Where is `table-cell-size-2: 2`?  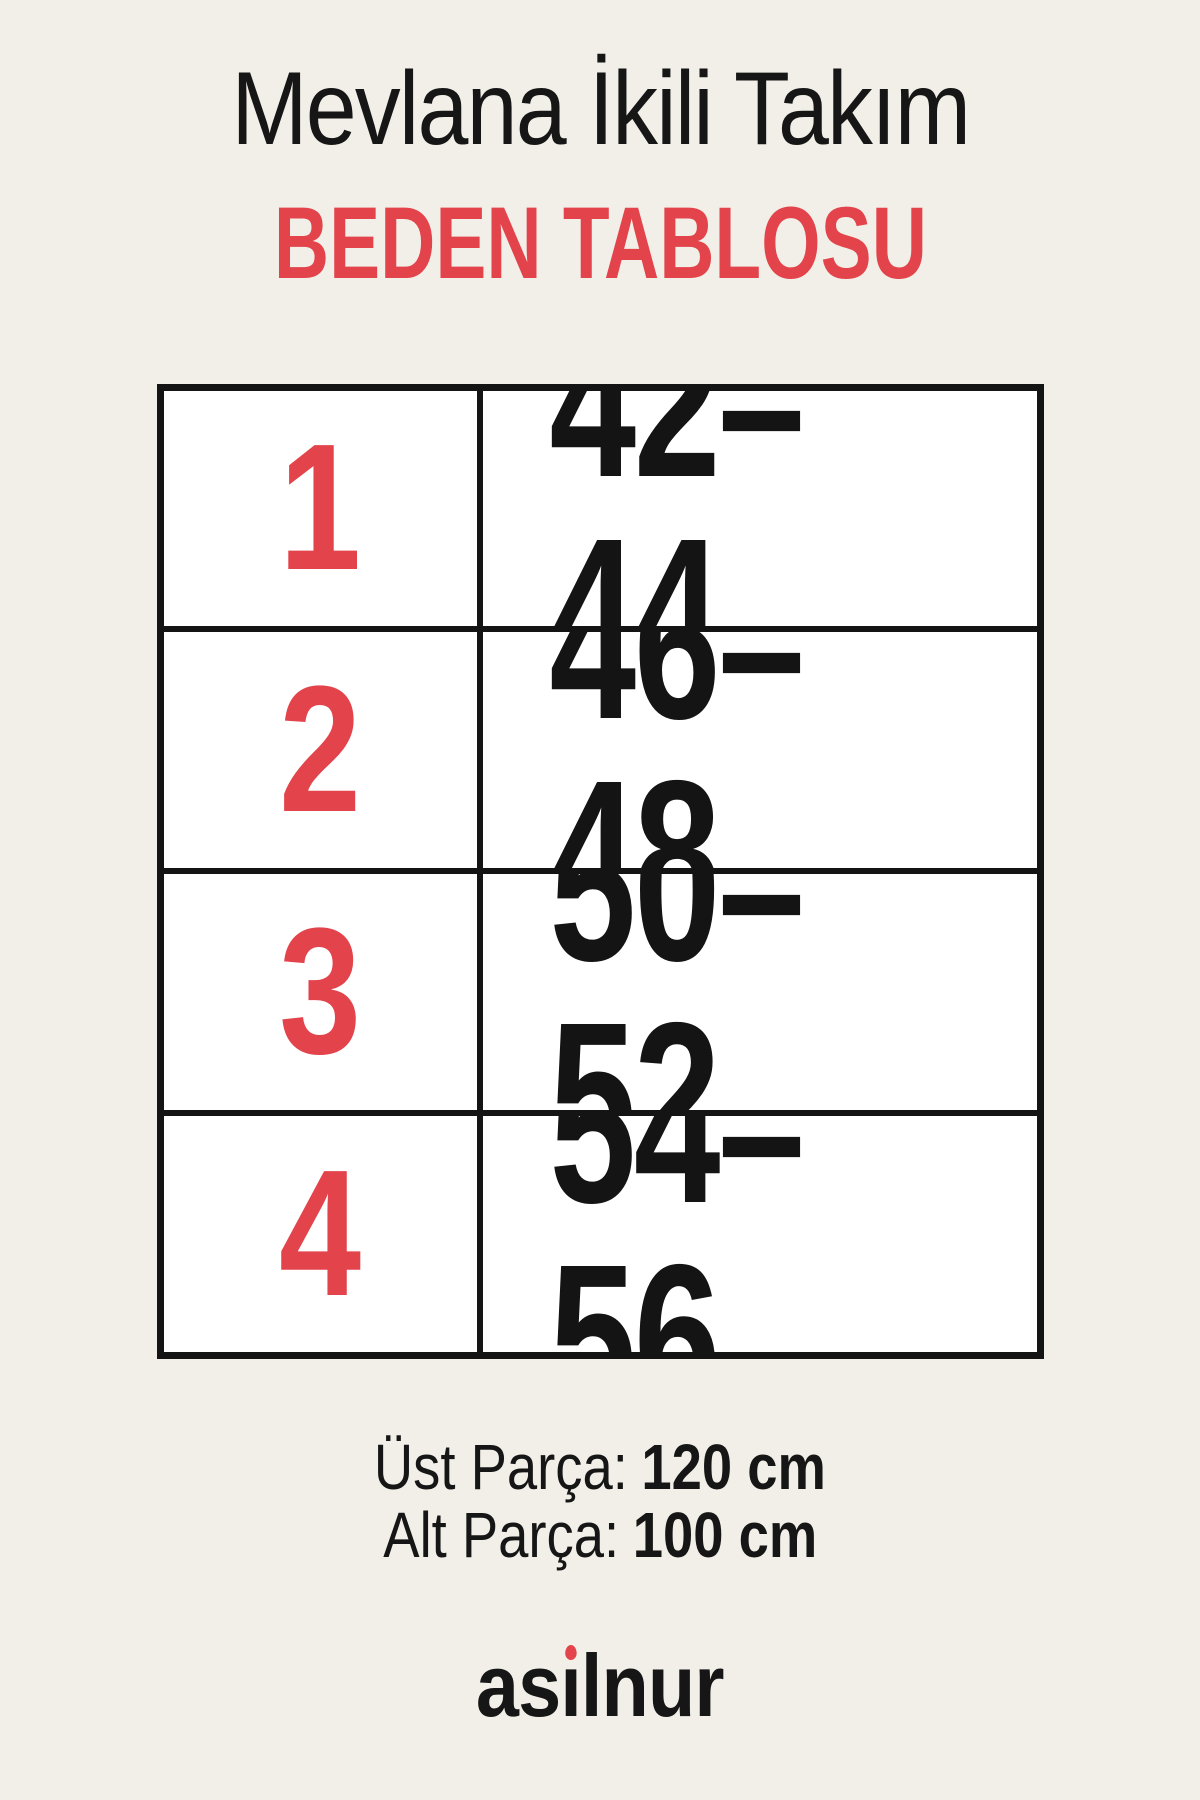 table-cell-size-2: 2 is located at coordinates (320, 750).